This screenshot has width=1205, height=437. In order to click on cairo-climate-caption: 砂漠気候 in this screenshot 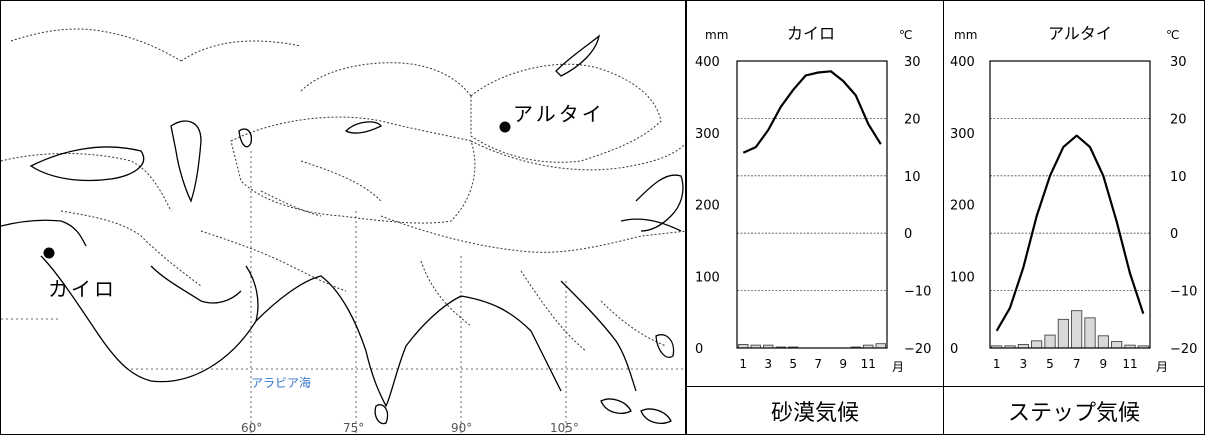, I will do `click(815, 410)`.